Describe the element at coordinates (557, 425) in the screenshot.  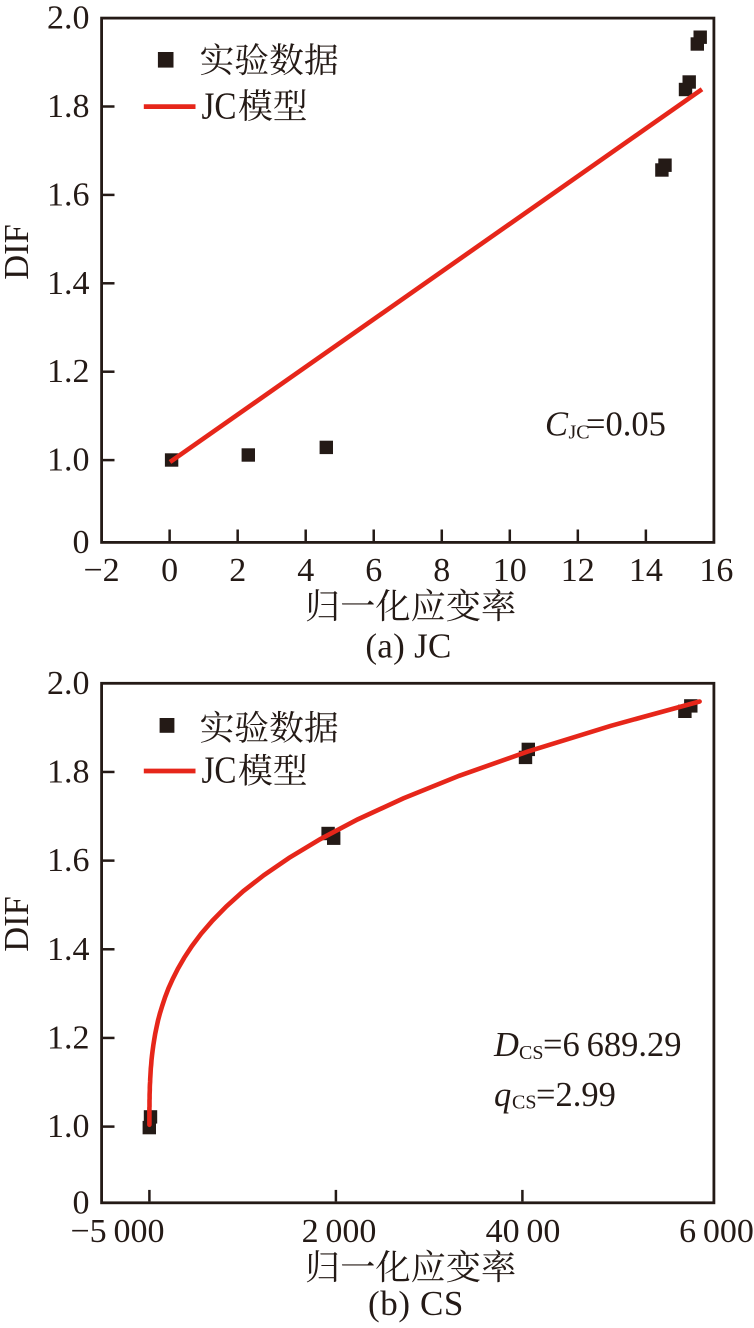
I see `svg-text: C` at that location.